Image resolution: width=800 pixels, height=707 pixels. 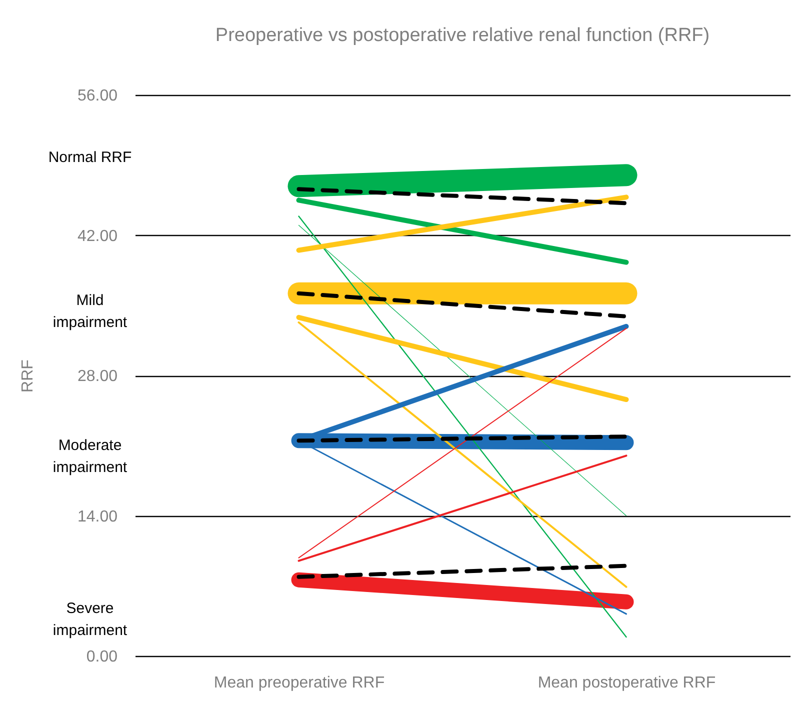 I want to click on text: Mild impairment, so click(x=90, y=311).